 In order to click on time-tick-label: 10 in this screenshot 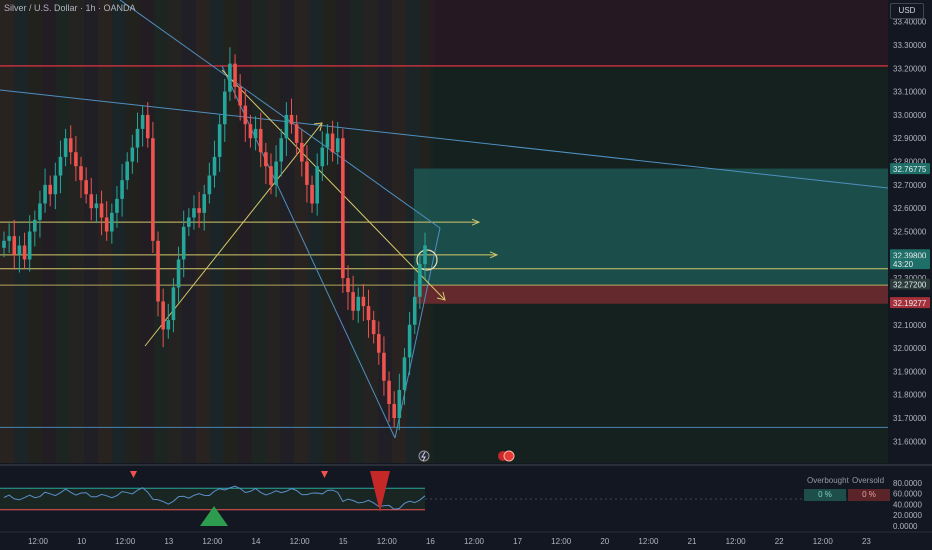, I will do `click(81, 541)`.